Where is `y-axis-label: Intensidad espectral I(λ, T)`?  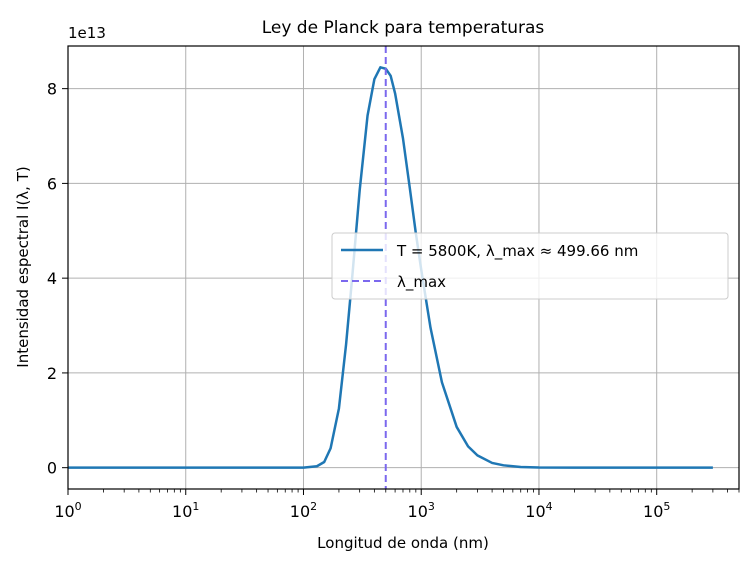
y-axis-label: Intensidad espectral I(λ, T) is located at coordinates (23, 266).